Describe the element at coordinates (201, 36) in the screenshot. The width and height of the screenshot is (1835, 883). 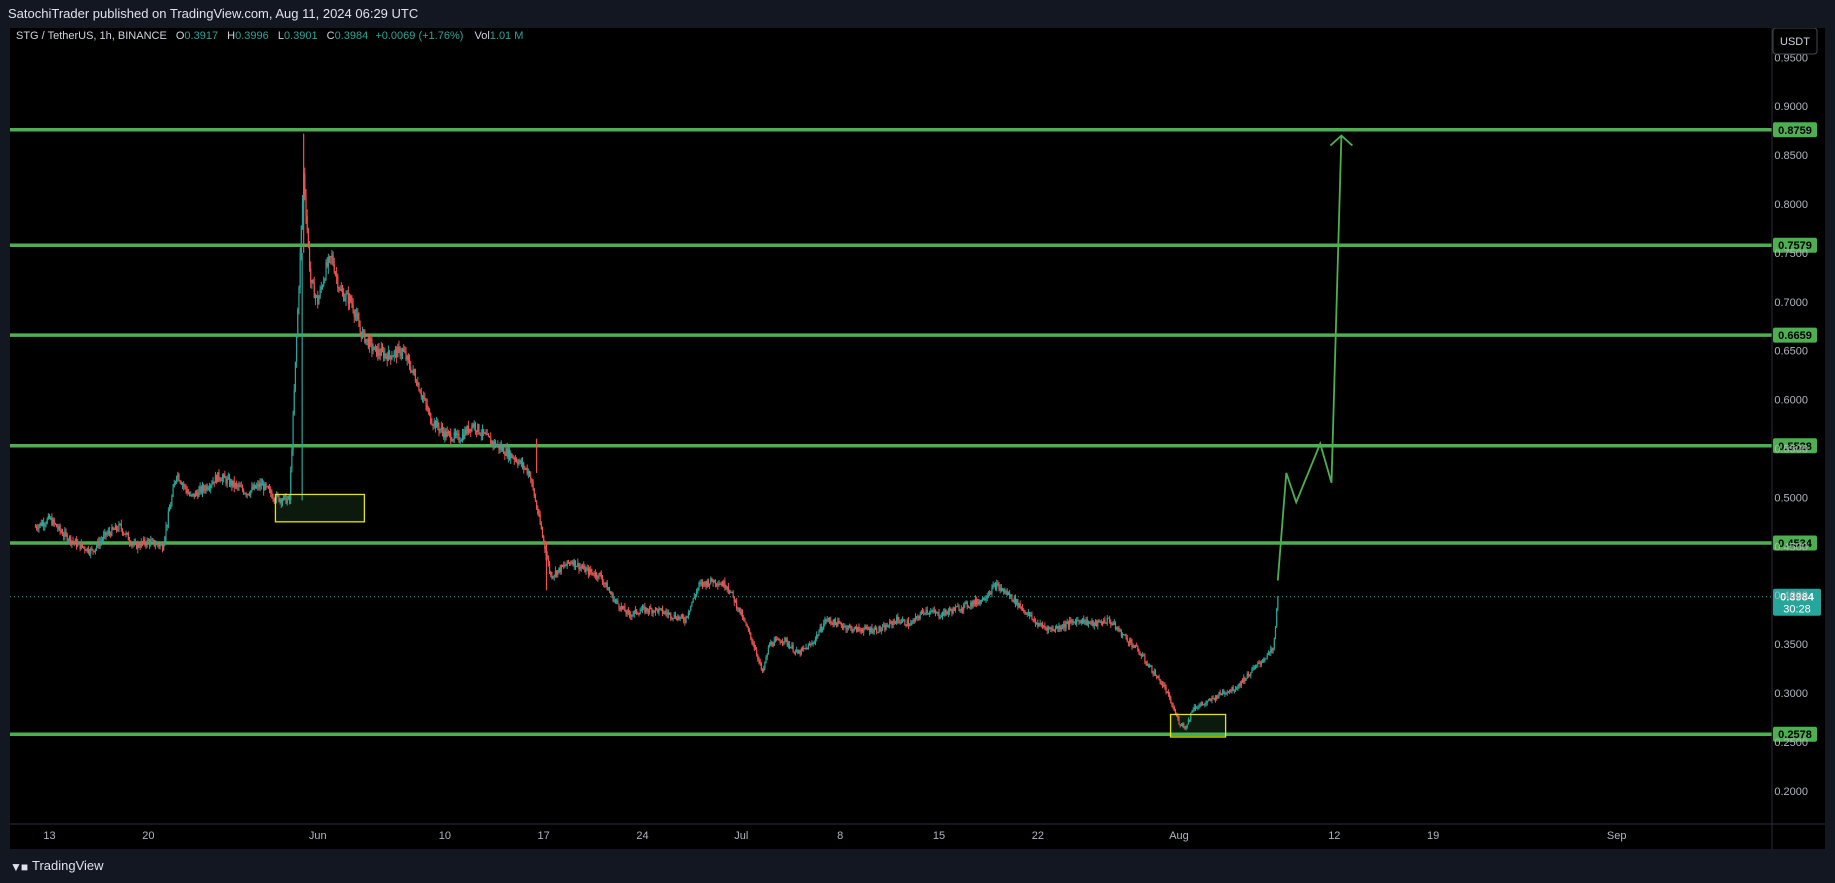
I see `legend-o-value: 0.3917` at that location.